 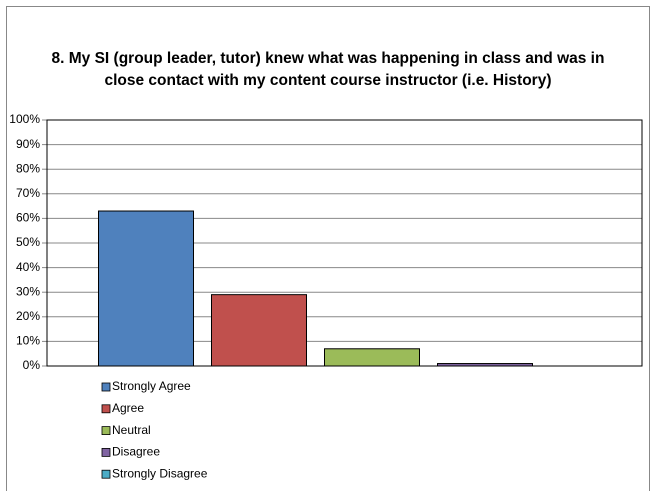 What do you see at coordinates (28, 242) in the screenshot?
I see `y-tick-label: 50%` at bounding box center [28, 242].